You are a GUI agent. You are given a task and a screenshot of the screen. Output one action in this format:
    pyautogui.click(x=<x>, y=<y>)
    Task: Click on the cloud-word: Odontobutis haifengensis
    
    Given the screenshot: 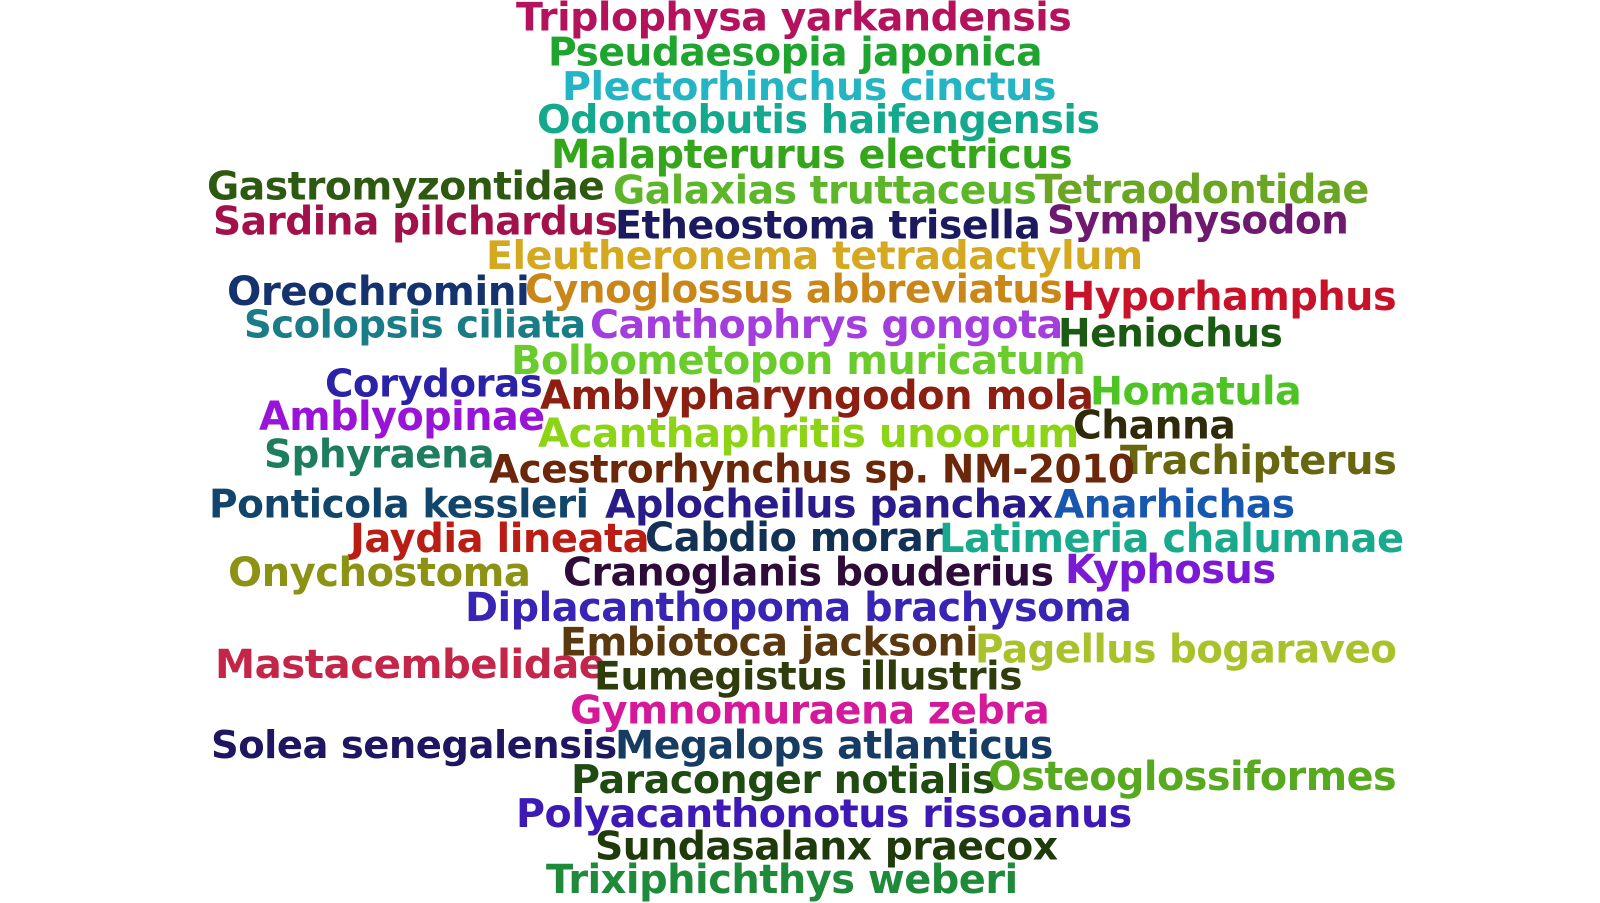 What is the action you would take?
    pyautogui.click(x=818, y=120)
    